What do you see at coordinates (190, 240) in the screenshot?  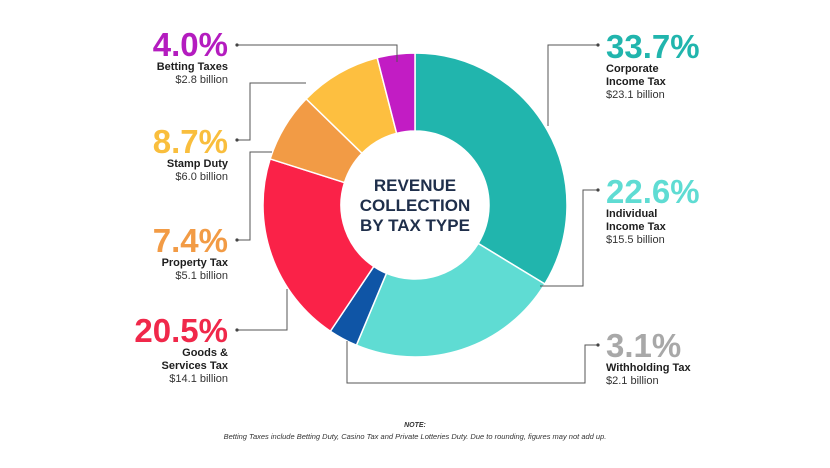 I see `percent-label-property-tax: 7.4%` at bounding box center [190, 240].